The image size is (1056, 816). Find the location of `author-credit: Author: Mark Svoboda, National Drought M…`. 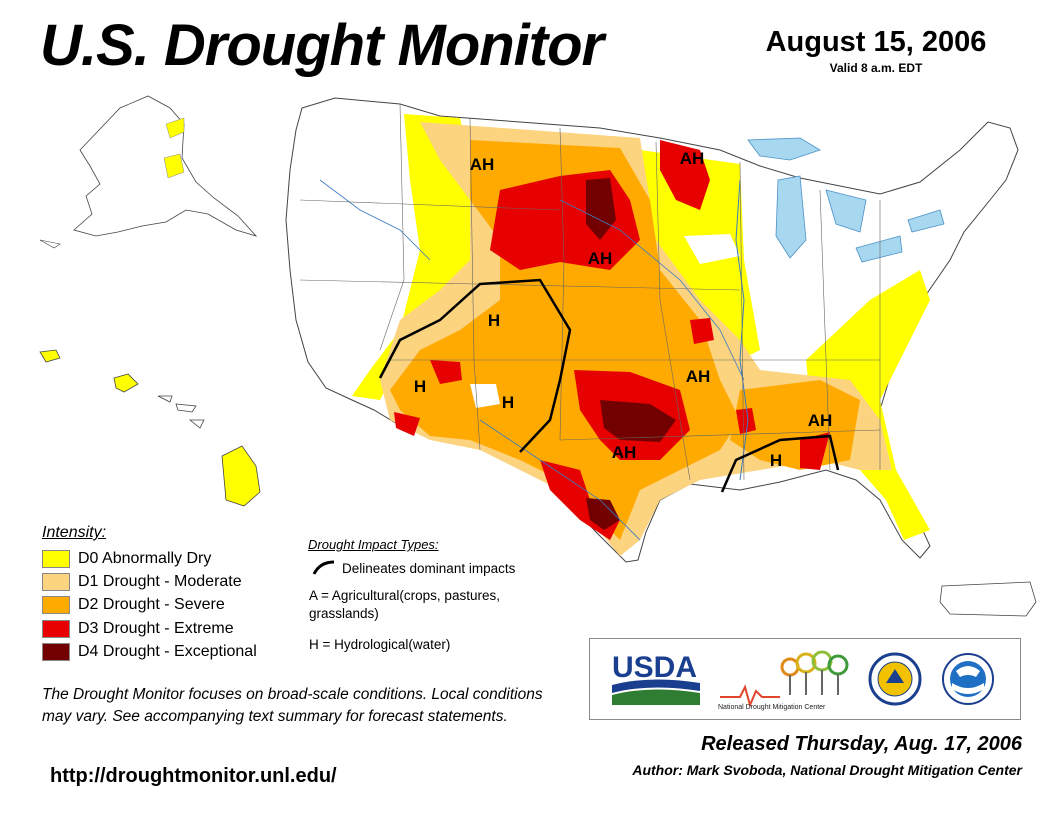

author-credit: Author: Mark Svoboda, National Drought M… is located at coordinates (827, 770).